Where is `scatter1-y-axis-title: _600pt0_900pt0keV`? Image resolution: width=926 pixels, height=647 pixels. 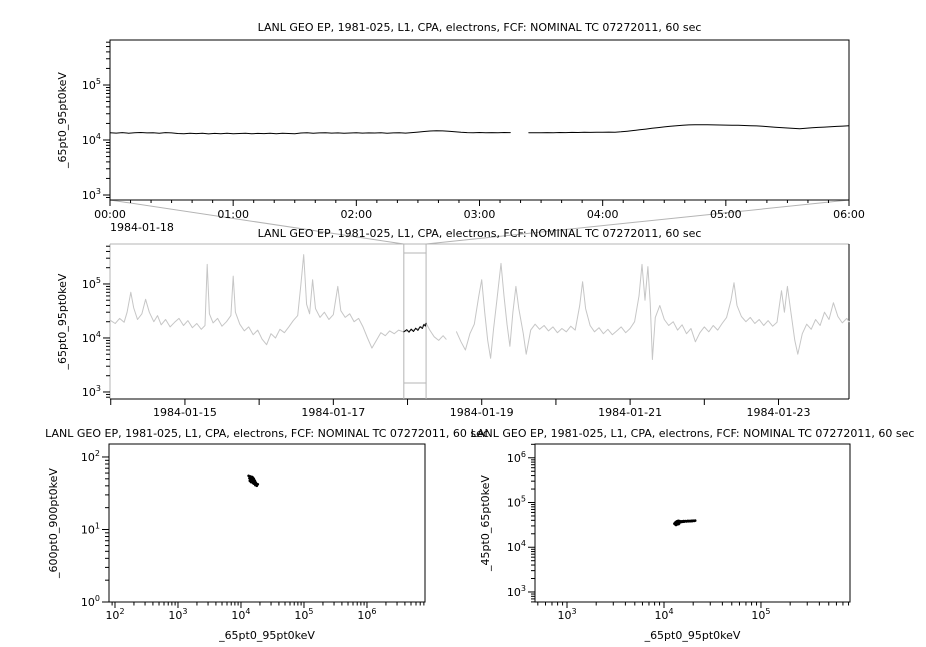
scatter1-y-axis-title: _600pt0_900pt0keV is located at coordinates (53, 523).